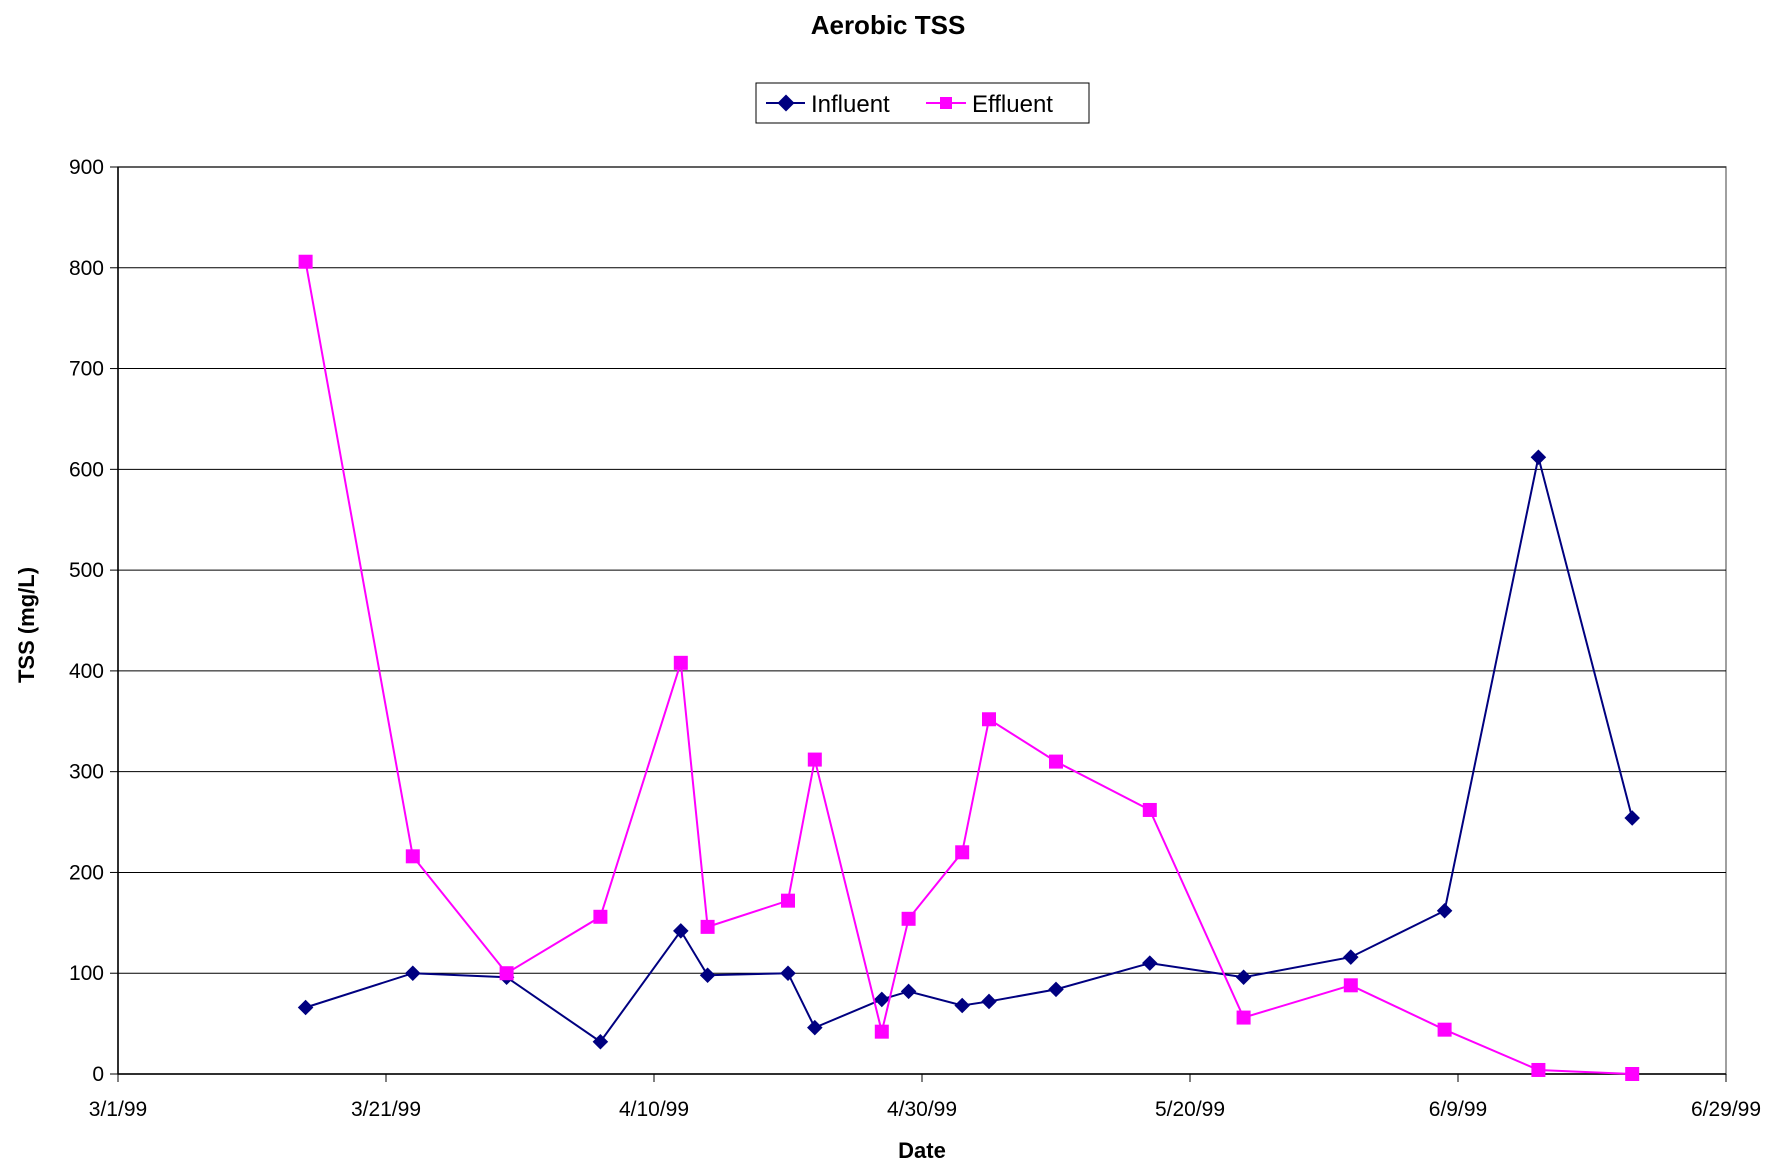 The height and width of the screenshot is (1168, 1778). I want to click on y-tick-label: 300, so click(86, 772).